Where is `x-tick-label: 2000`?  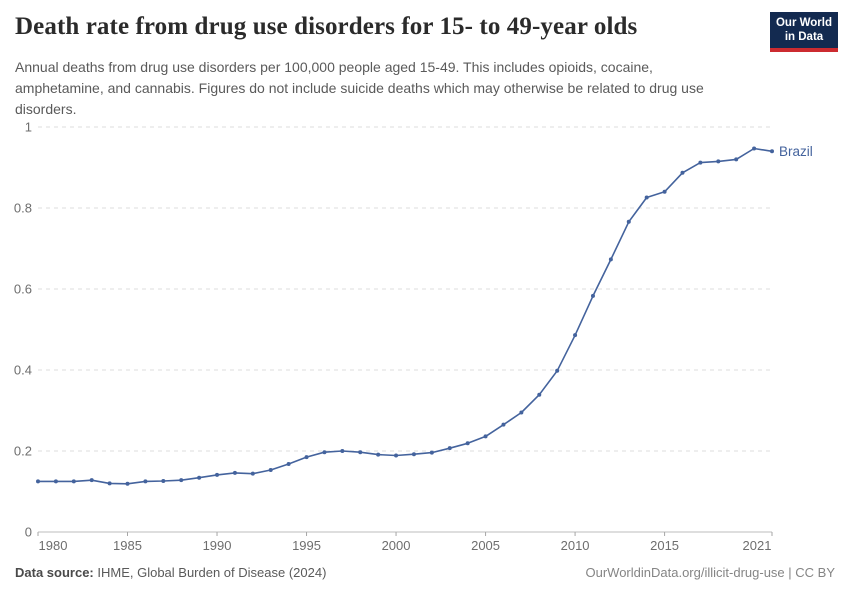
x-tick-label: 2000 is located at coordinates (396, 545).